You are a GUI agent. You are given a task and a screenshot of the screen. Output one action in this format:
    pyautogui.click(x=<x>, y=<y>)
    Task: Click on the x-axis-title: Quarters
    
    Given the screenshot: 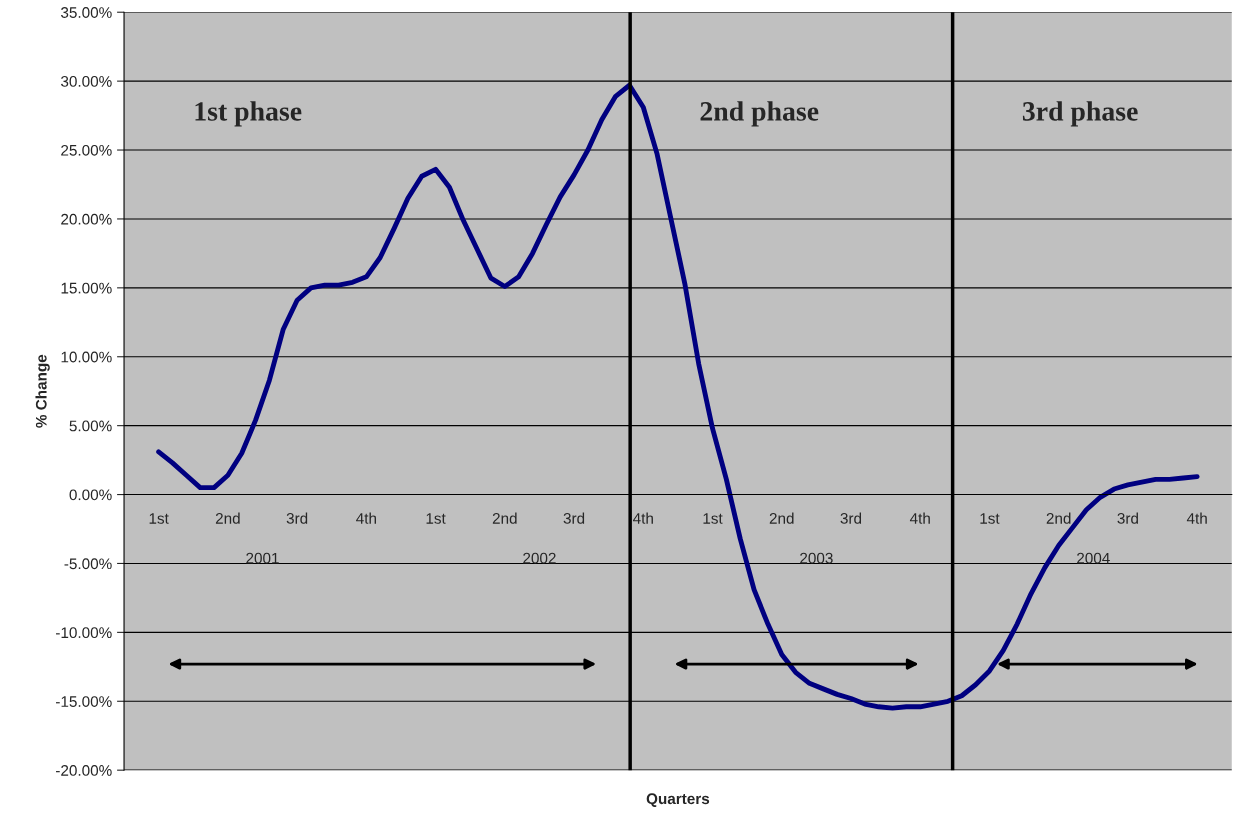 What is the action you would take?
    pyautogui.click(x=678, y=800)
    